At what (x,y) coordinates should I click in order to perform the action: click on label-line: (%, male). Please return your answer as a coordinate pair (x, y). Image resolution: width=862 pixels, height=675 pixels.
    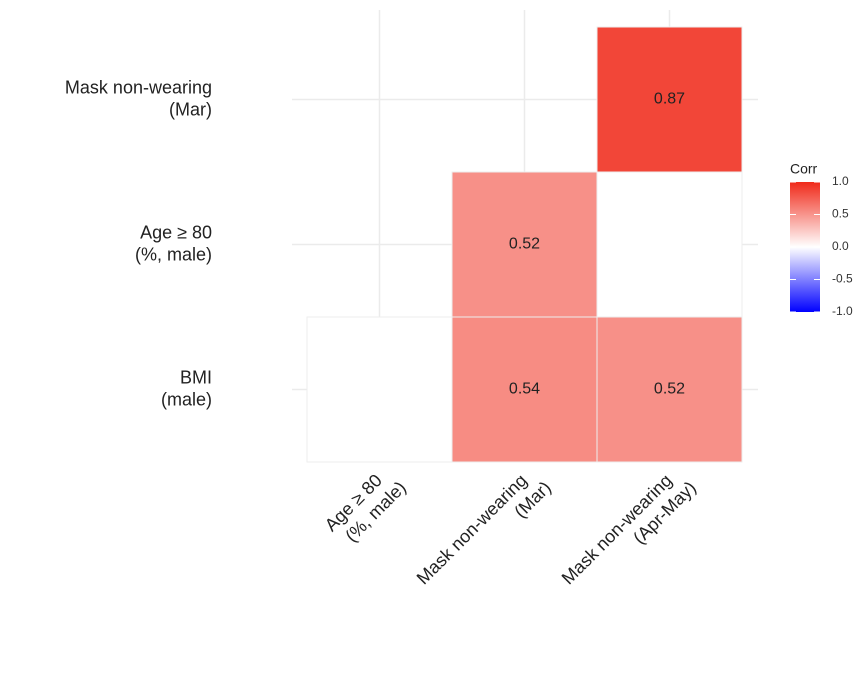
    Looking at the image, I should click on (173, 254).